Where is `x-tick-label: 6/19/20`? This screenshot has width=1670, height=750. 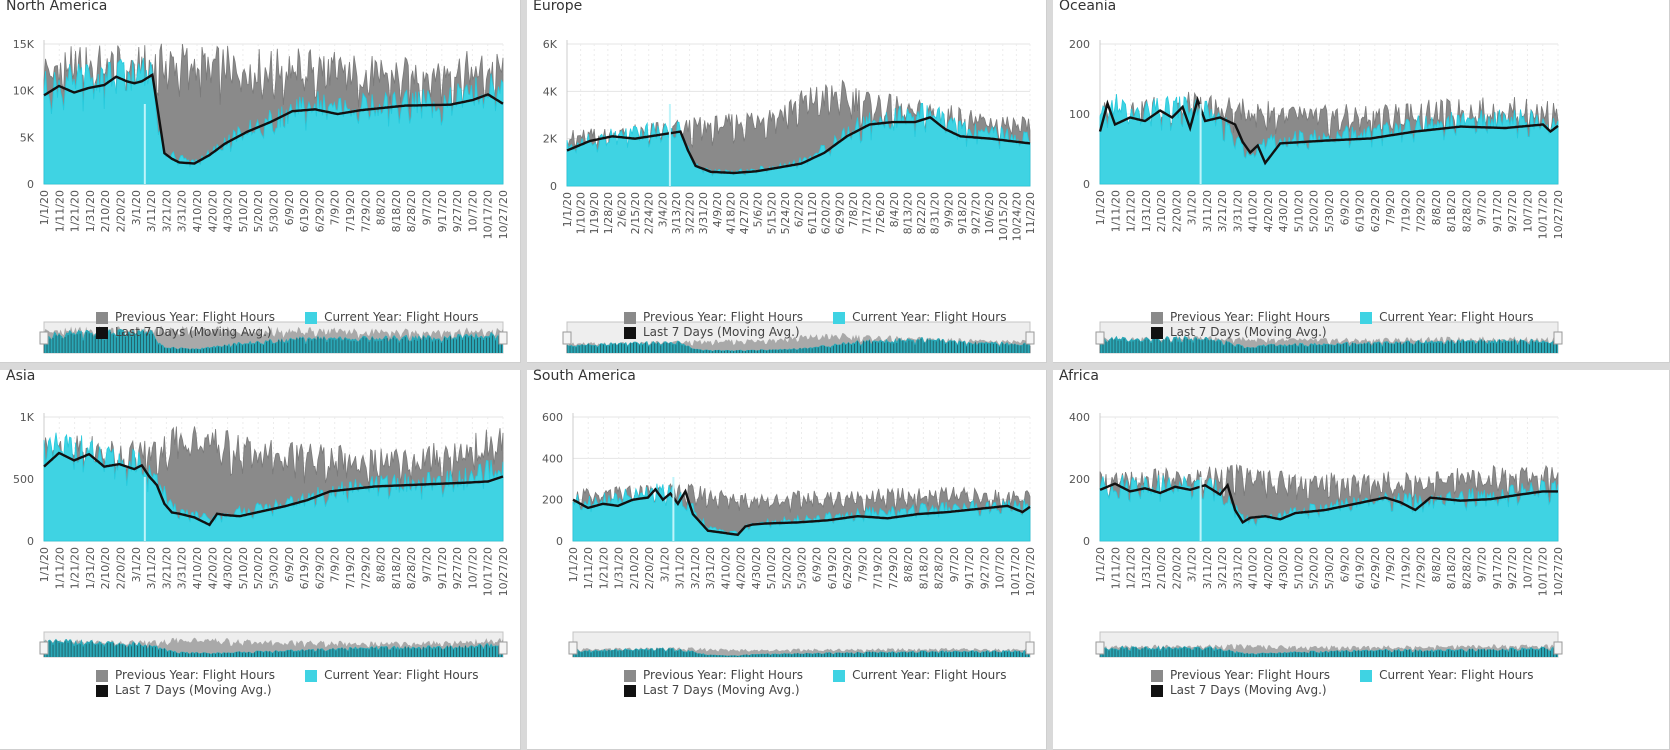
x-tick-label: 6/19/20 is located at coordinates (1360, 568).